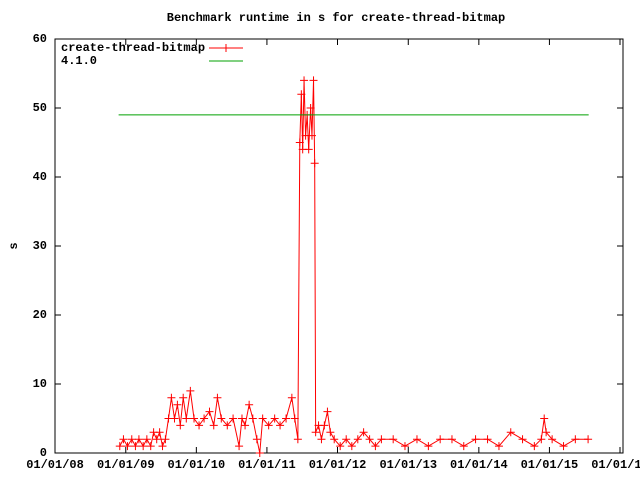 The image size is (640, 480). What do you see at coordinates (267, 465) in the screenshot?
I see `x-tick-label: 01/01/11` at bounding box center [267, 465].